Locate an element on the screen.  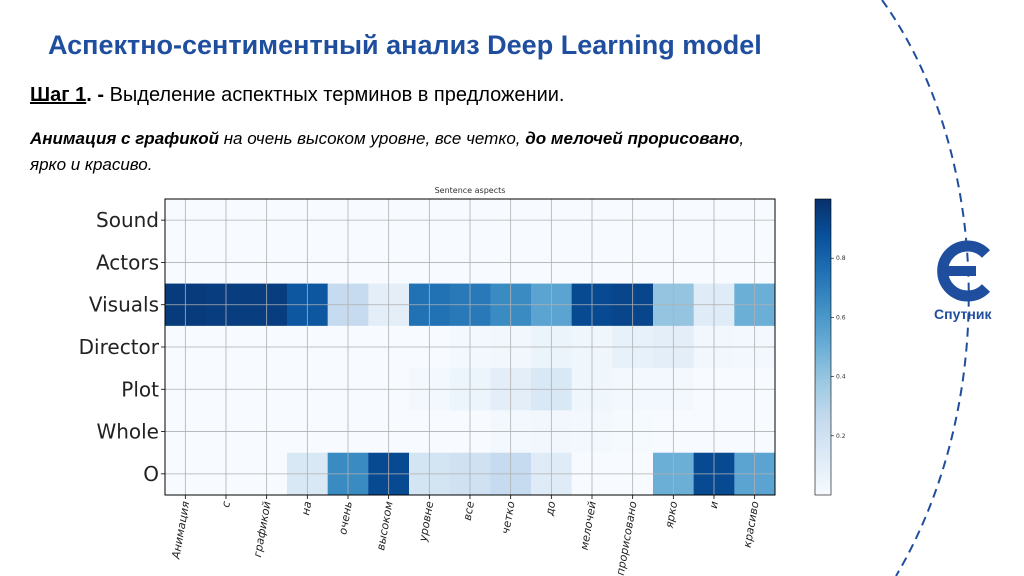
colorbar-tick-label: 0.8 is located at coordinates (841, 258).